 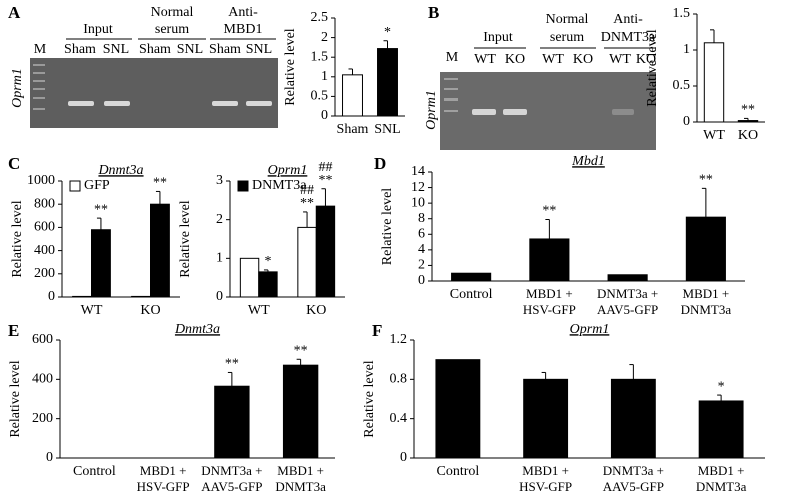 What do you see at coordinates (259, 310) in the screenshot?
I see `x-tick-label: WT` at bounding box center [259, 310].